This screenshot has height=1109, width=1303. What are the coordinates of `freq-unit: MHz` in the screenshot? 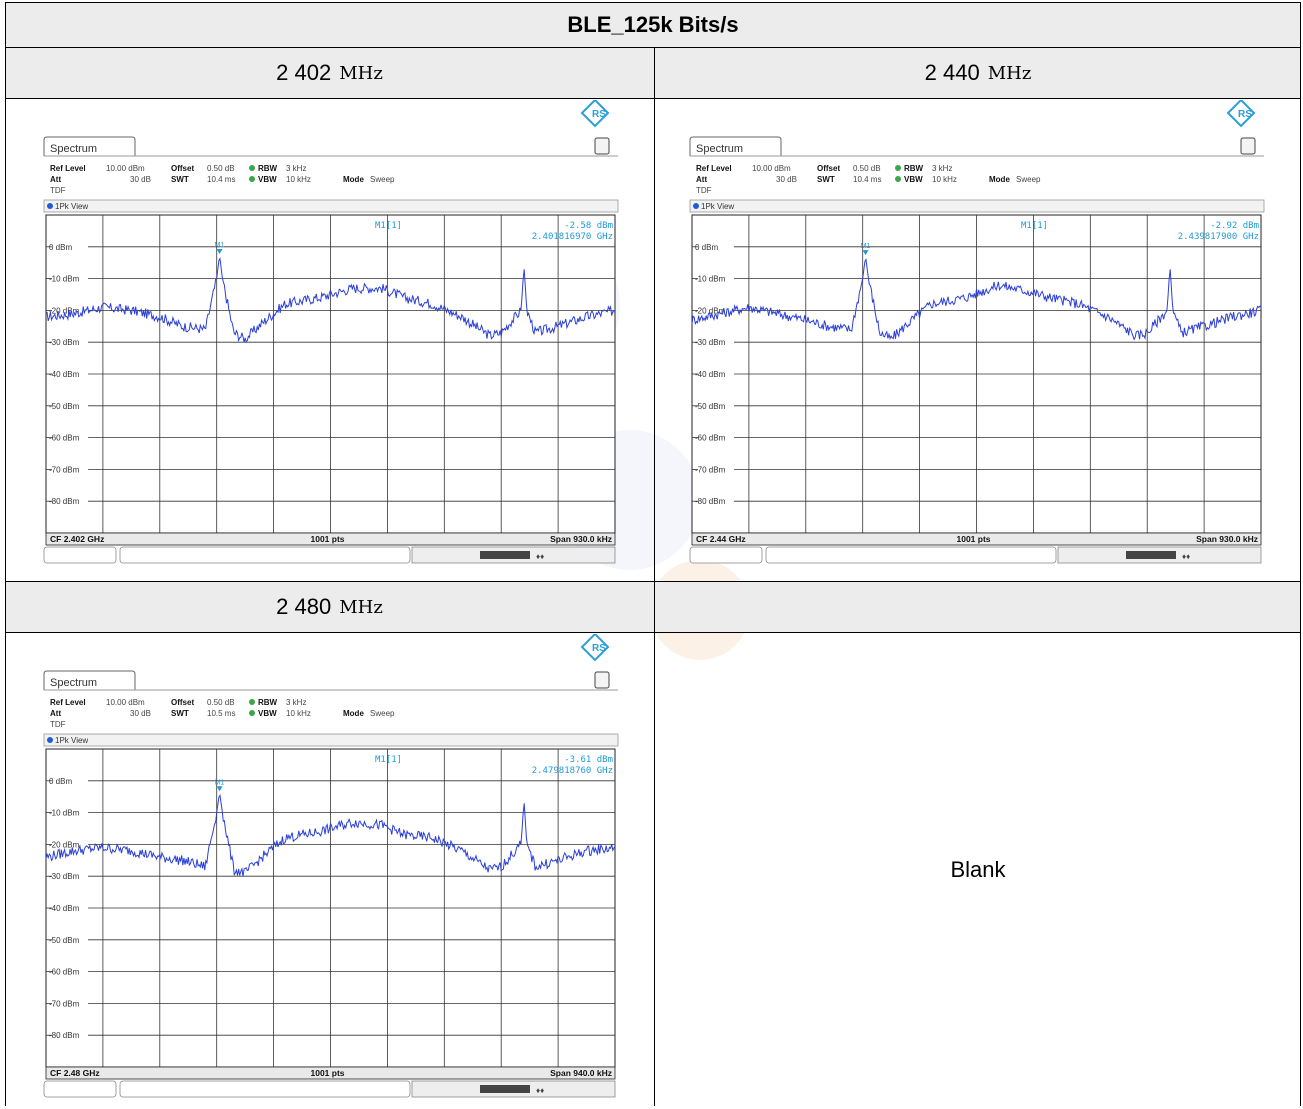 It's located at (361, 607).